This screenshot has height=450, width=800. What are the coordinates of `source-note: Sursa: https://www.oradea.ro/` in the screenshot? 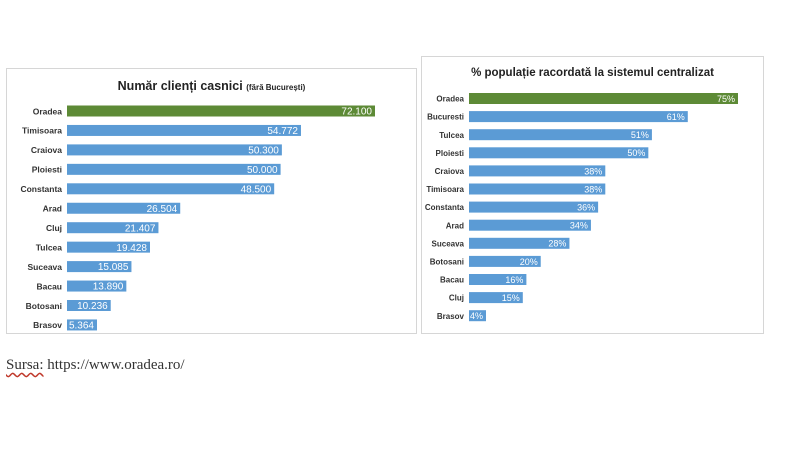 It's located at (95, 365).